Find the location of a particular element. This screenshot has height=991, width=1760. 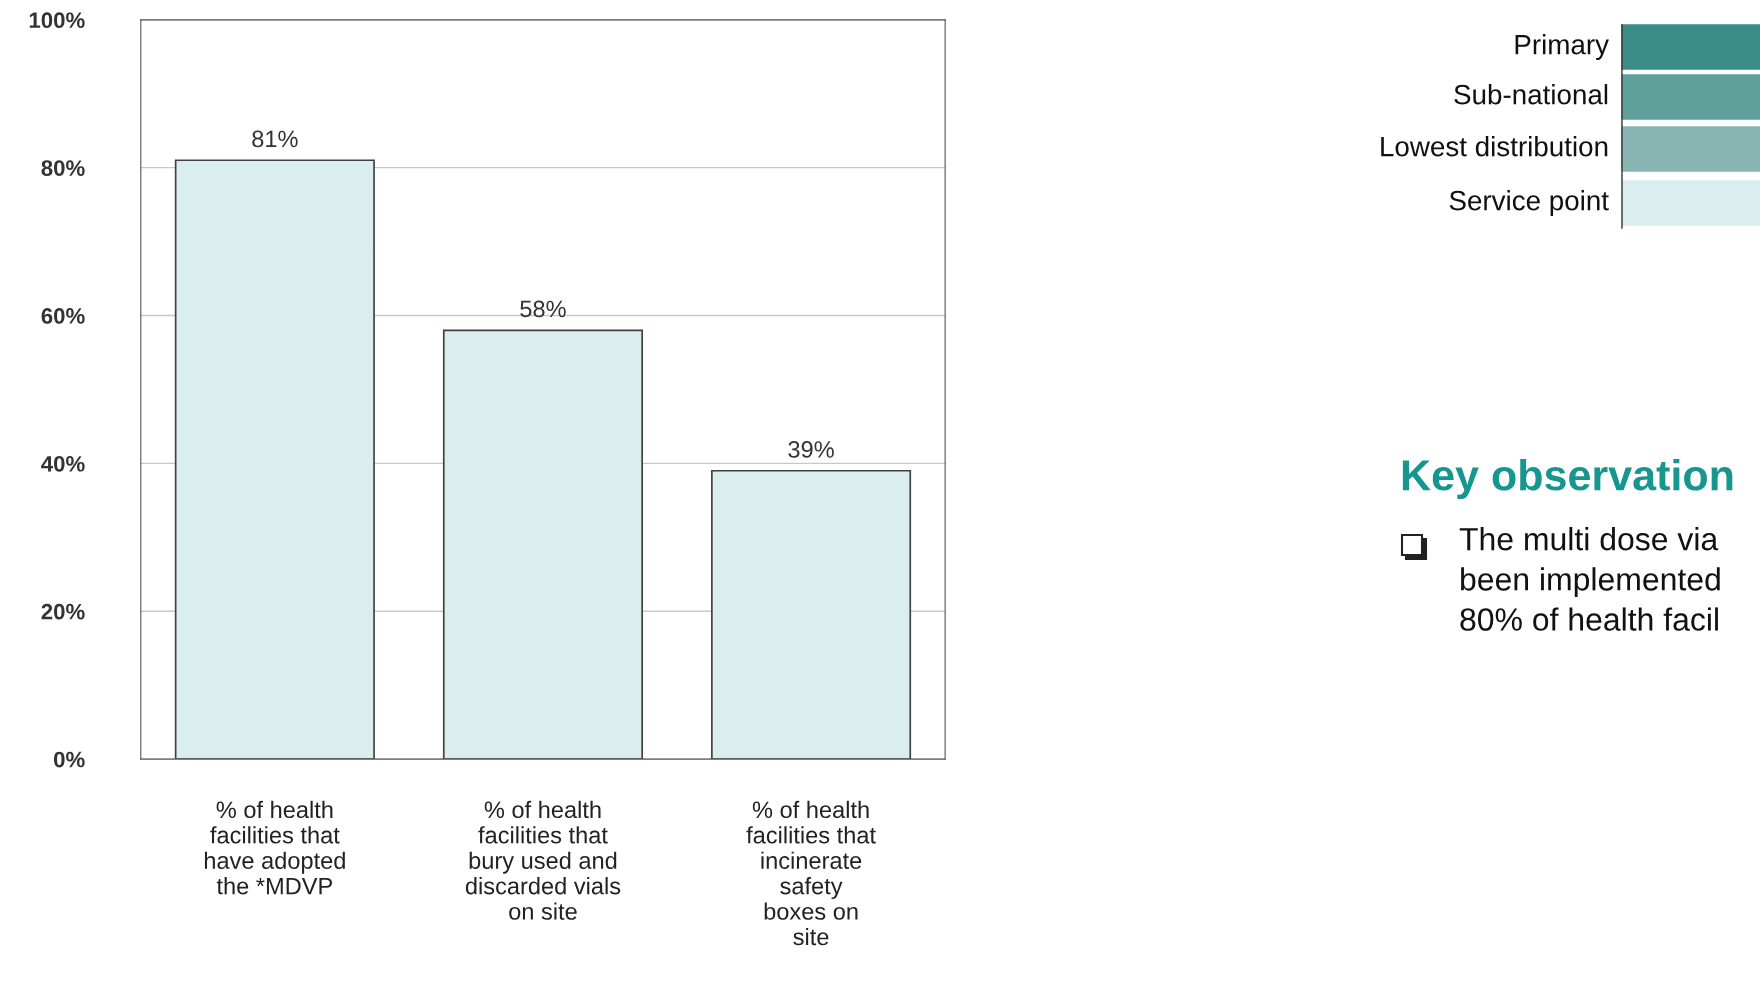

y-tick-label: 40% is located at coordinates (63, 463).